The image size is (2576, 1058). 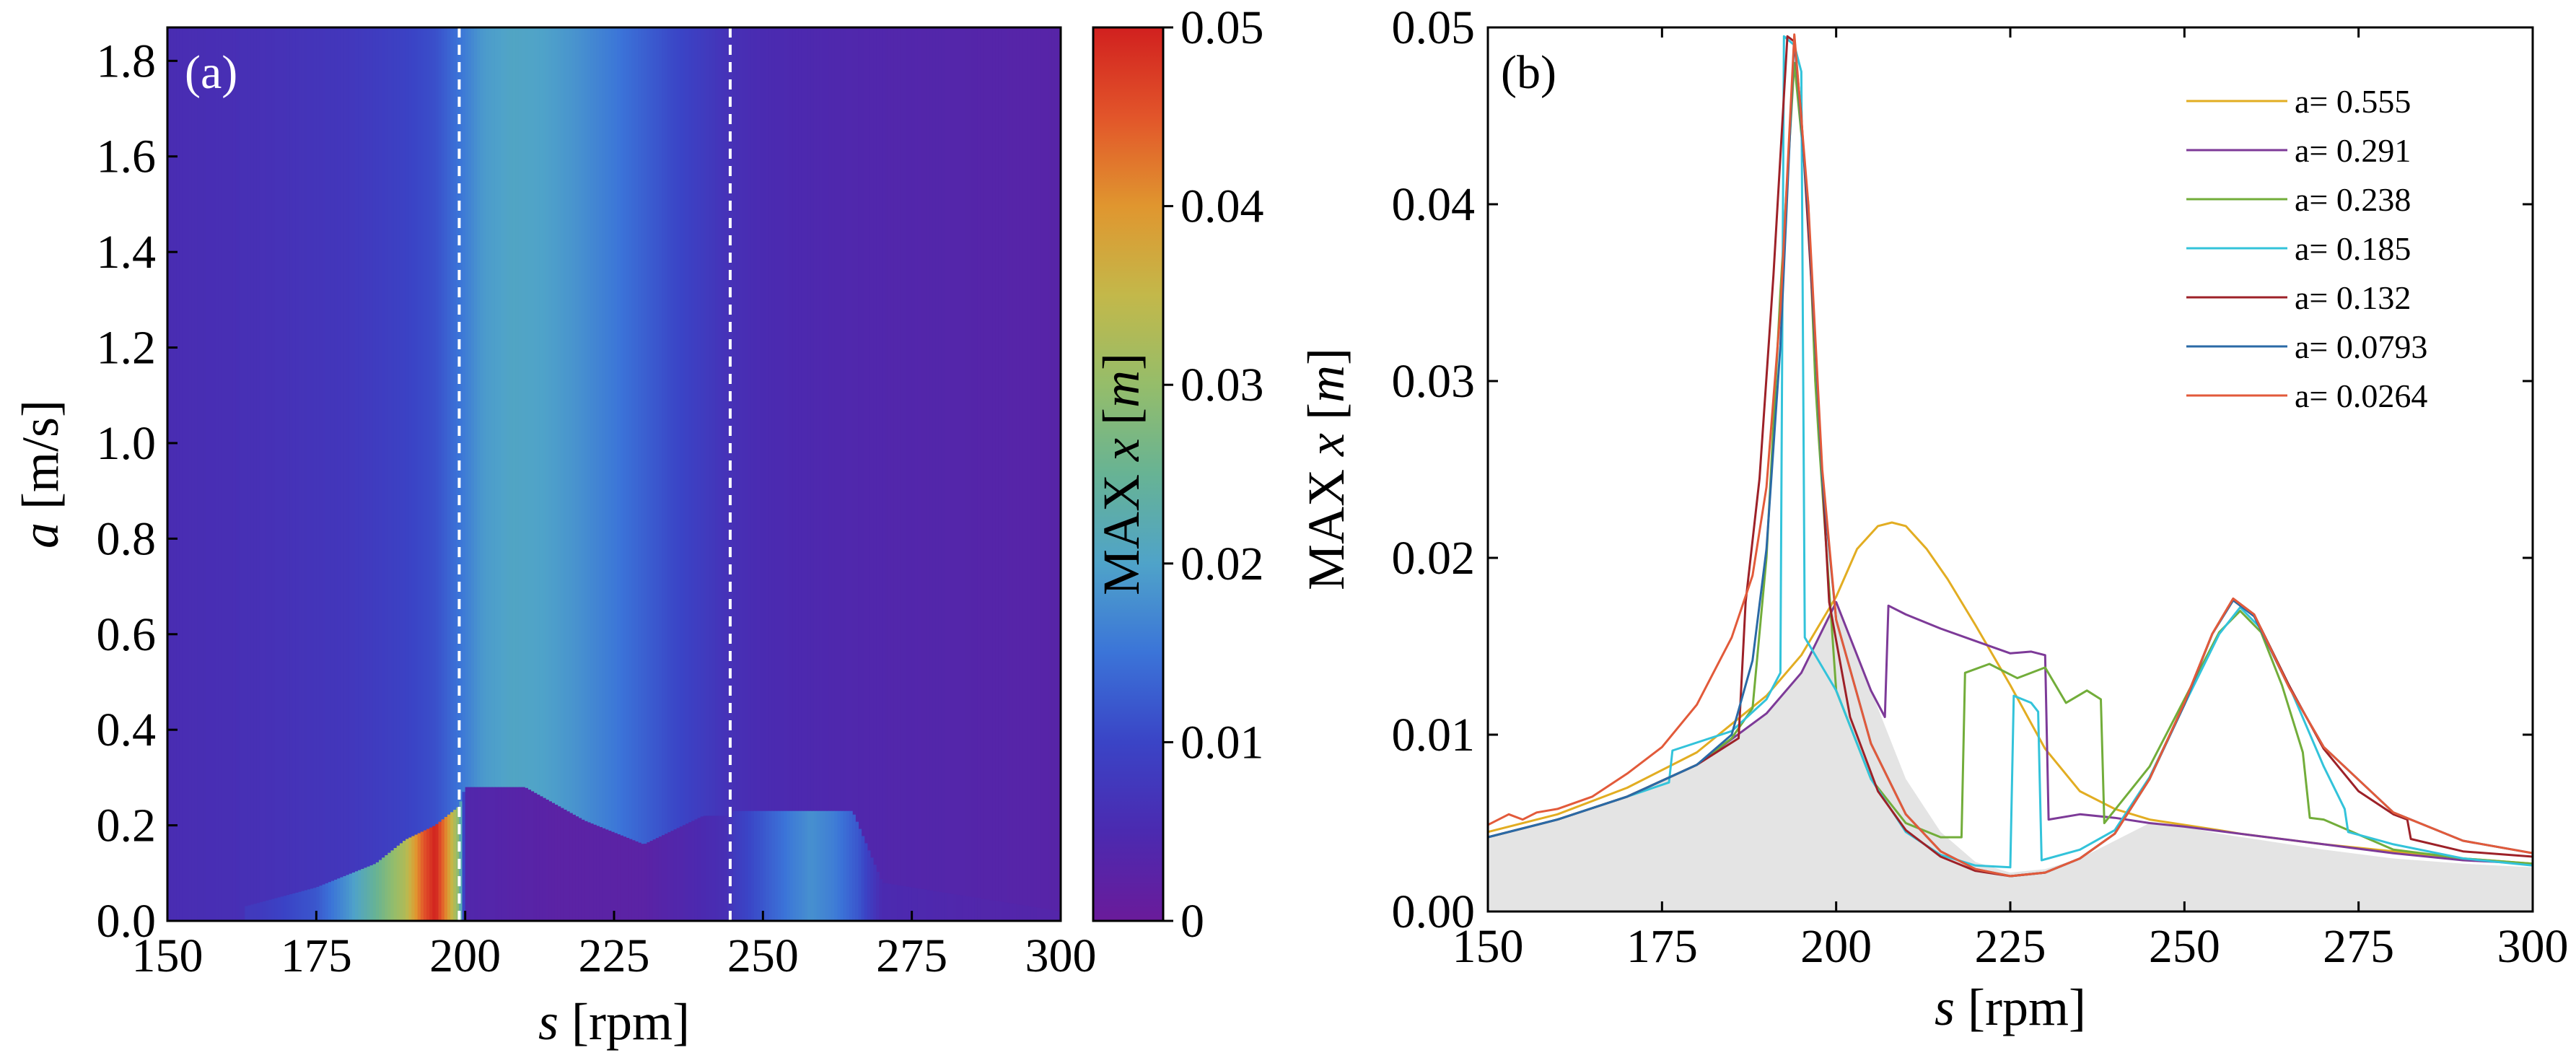 I want to click on heatmap-x-ticks: 150 175 200 225 250 275 300, so click(x=614, y=946).